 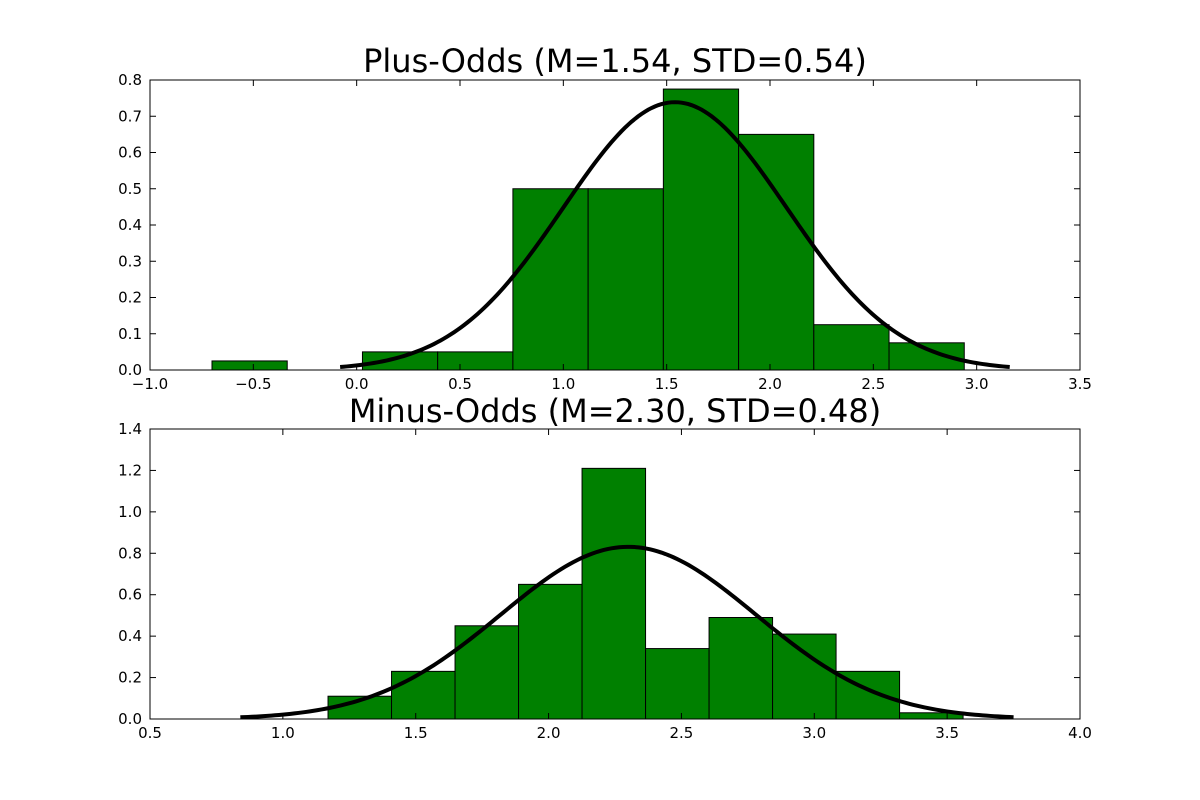 I want to click on minus-odds-ytick-label-7: 1.4, so click(x=130, y=429).